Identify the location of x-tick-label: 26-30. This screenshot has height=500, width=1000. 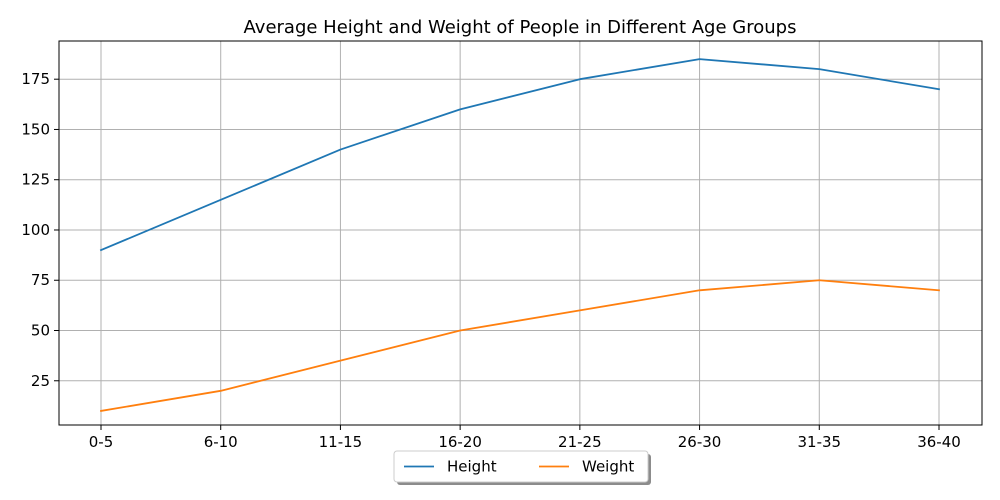
(700, 442).